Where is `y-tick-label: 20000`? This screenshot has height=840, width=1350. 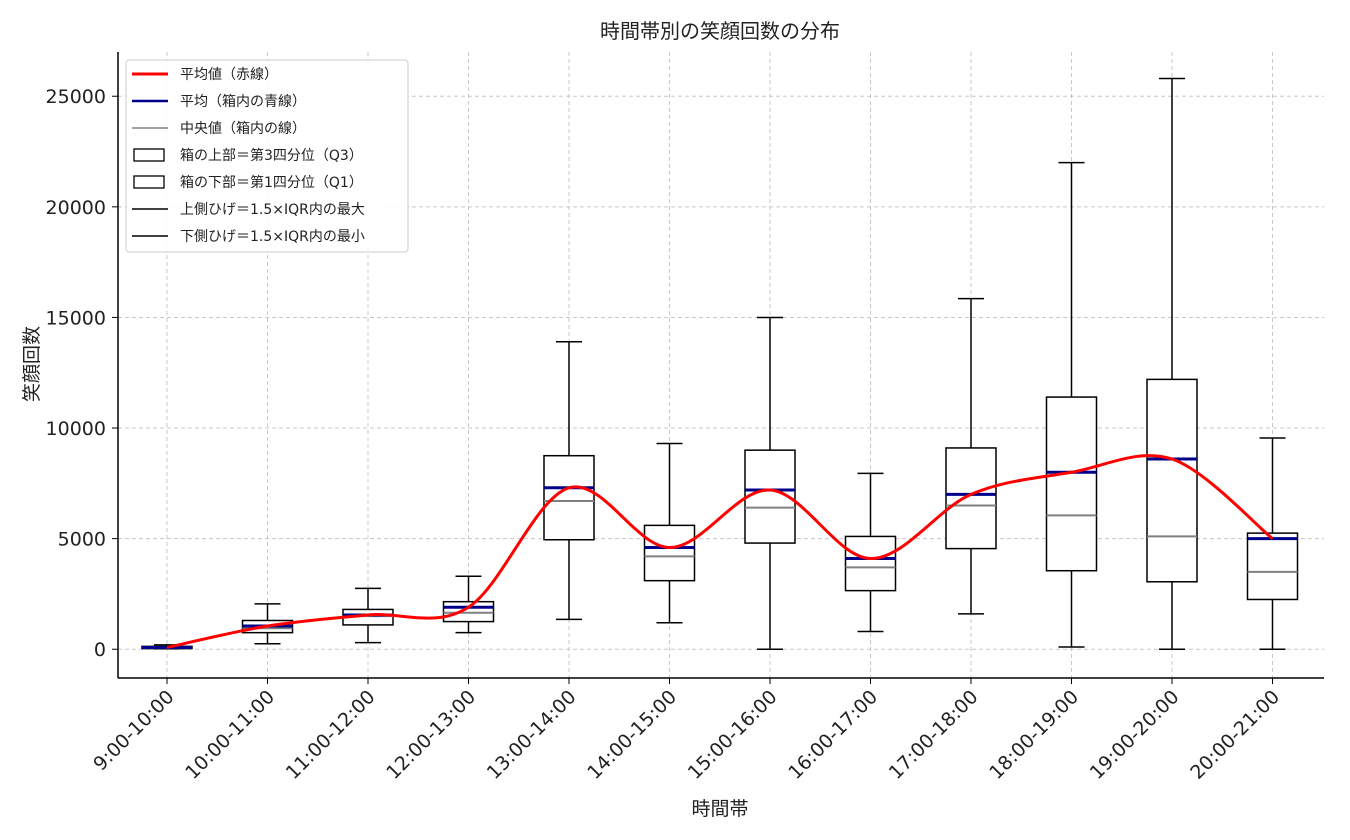
y-tick-label: 20000 is located at coordinates (76, 208).